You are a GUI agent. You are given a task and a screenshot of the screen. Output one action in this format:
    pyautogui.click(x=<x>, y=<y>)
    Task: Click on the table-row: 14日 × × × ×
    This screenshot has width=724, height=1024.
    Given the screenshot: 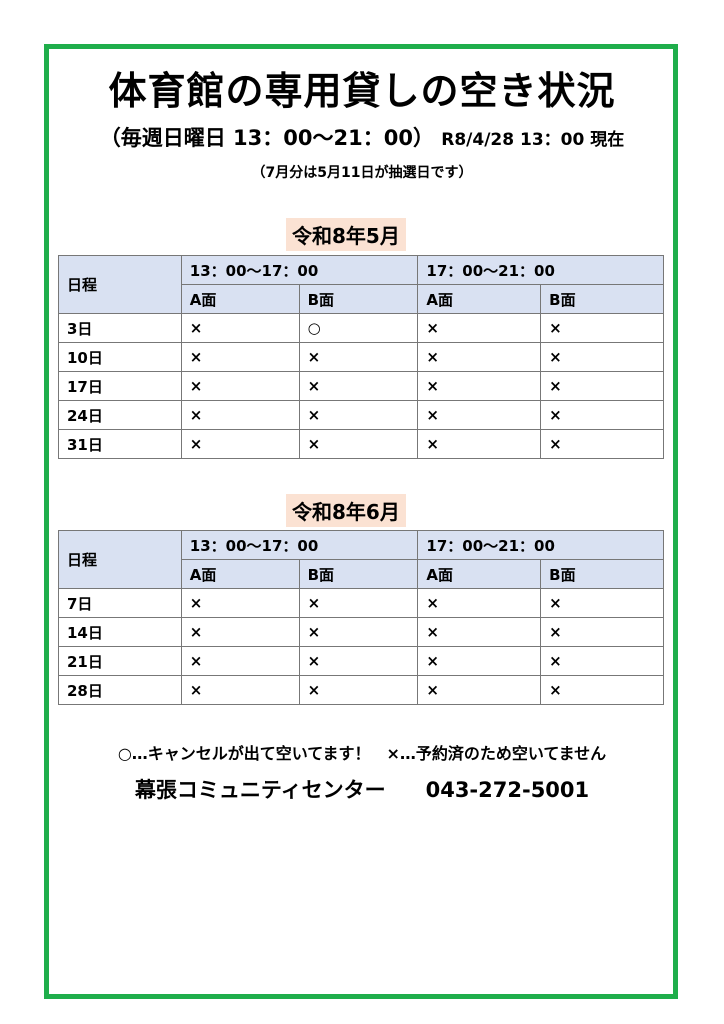 What is the action you would take?
    pyautogui.click(x=361, y=632)
    